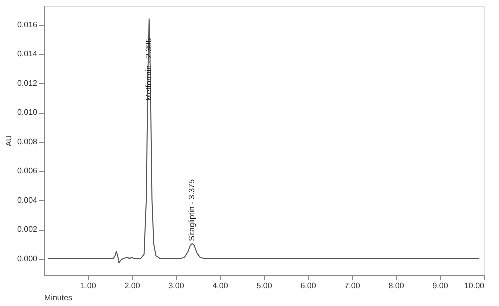 This screenshot has height=306, width=499. Describe the element at coordinates (27, 259) in the screenshot. I see `y-tick-label: 0.000` at that location.